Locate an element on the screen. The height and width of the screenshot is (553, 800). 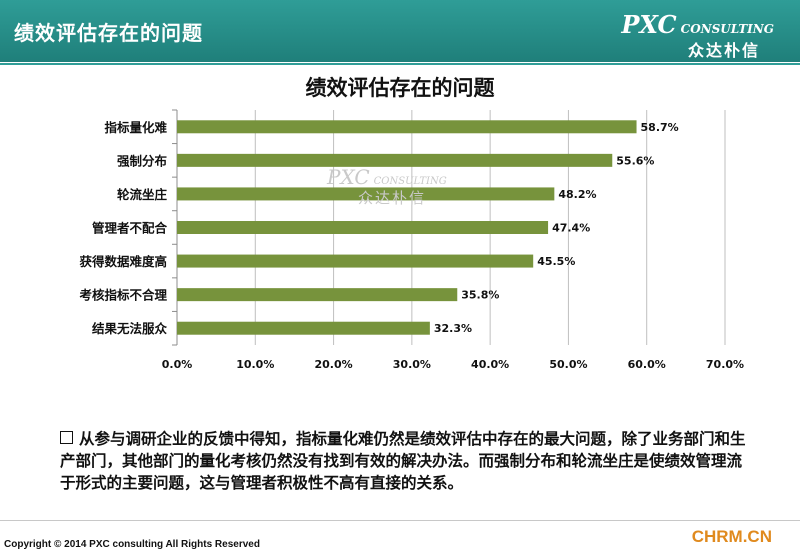
x-tick-label: 50.0% is located at coordinates (568, 364).